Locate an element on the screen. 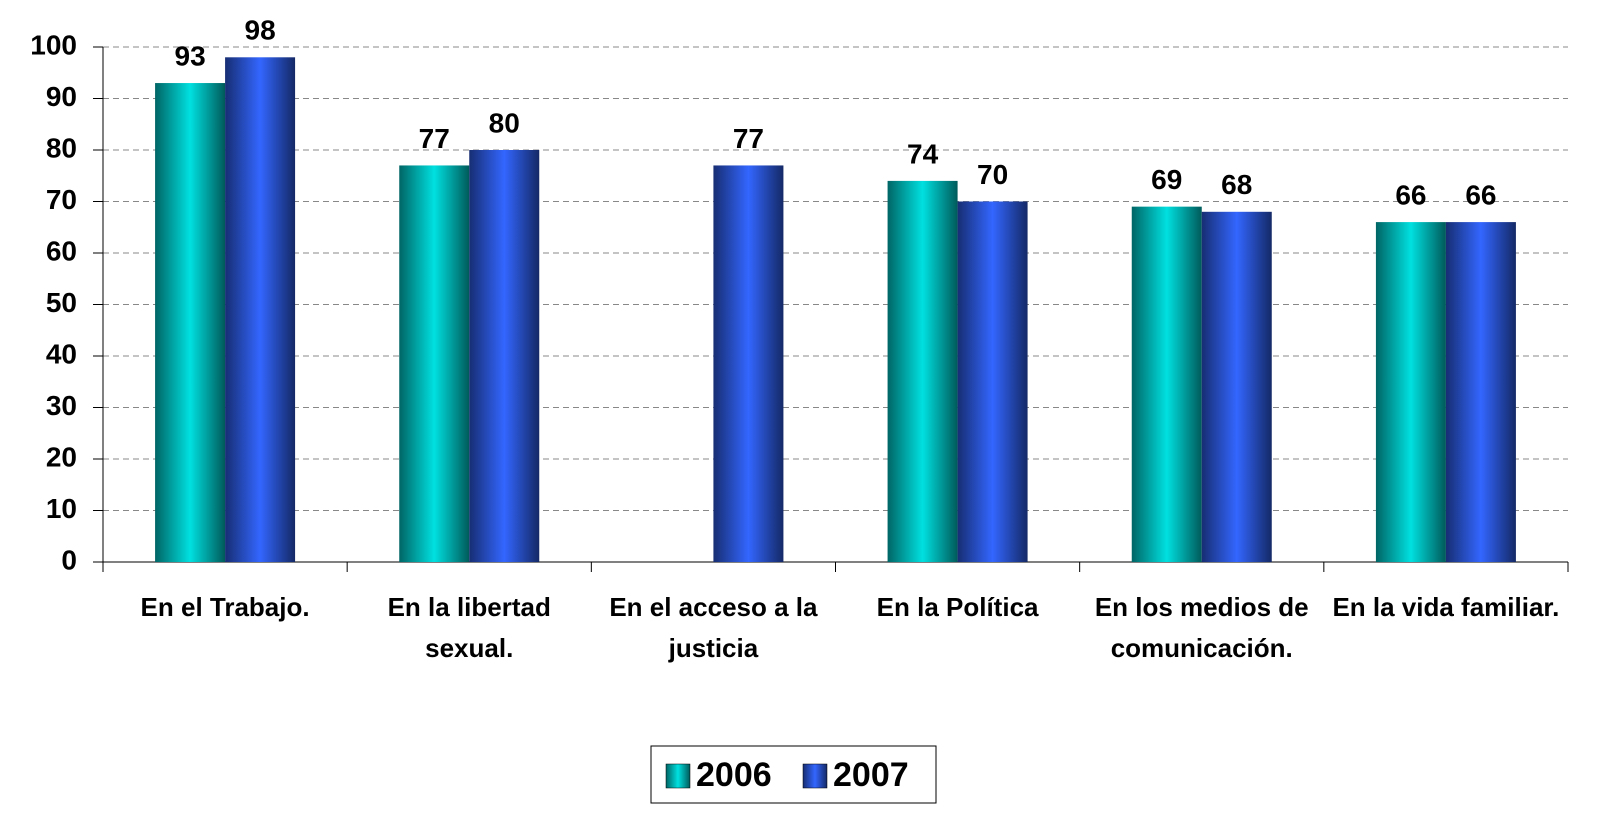 This screenshot has height=831, width=1622. legend-label: 2006 is located at coordinates (734, 775).